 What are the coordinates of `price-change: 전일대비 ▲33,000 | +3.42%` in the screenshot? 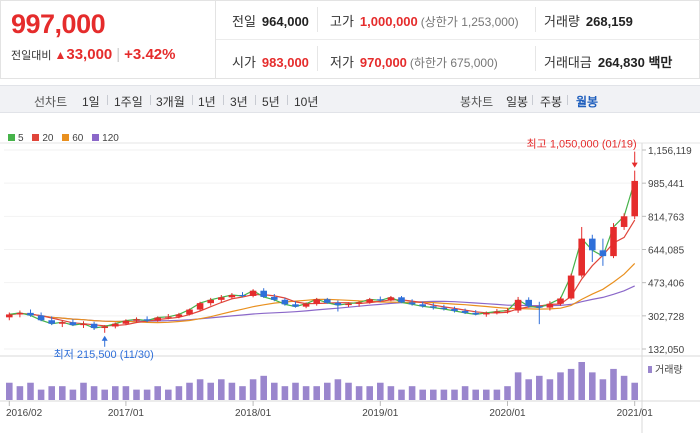 It's located at (93, 54).